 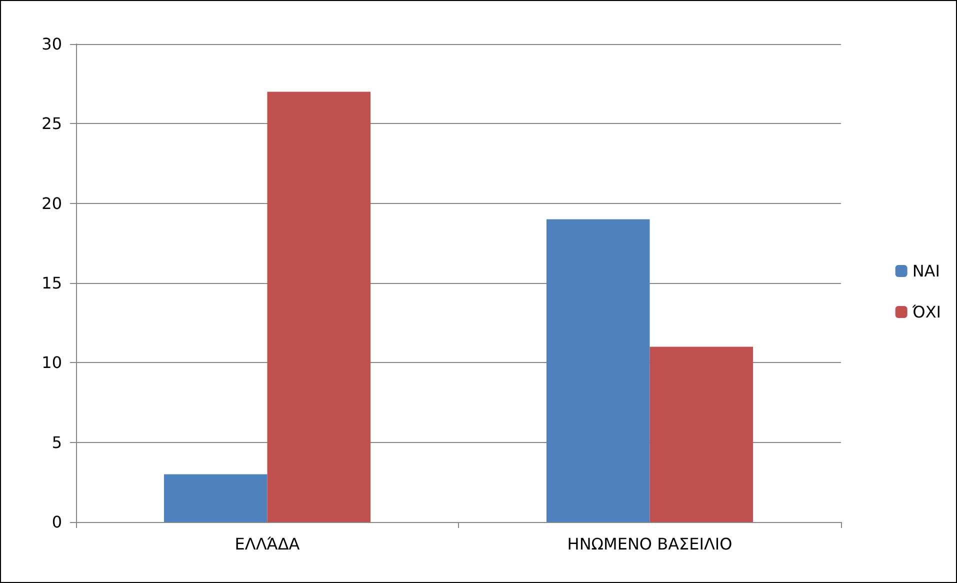 What do you see at coordinates (926, 271) in the screenshot?
I see `legend-label: ΝΑΙ` at bounding box center [926, 271].